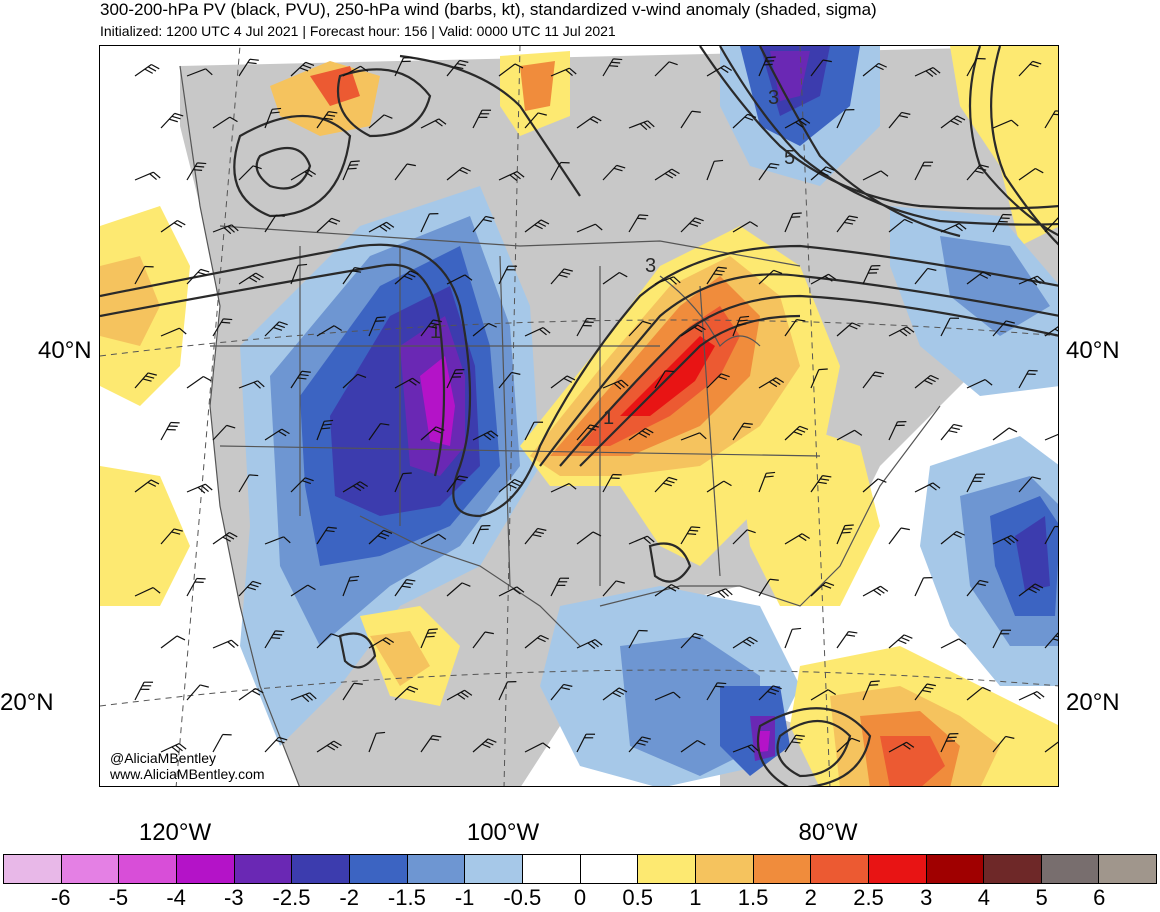  What do you see at coordinates (1093, 702) in the screenshot?
I see `lat-label-right: 20°N` at bounding box center [1093, 702].